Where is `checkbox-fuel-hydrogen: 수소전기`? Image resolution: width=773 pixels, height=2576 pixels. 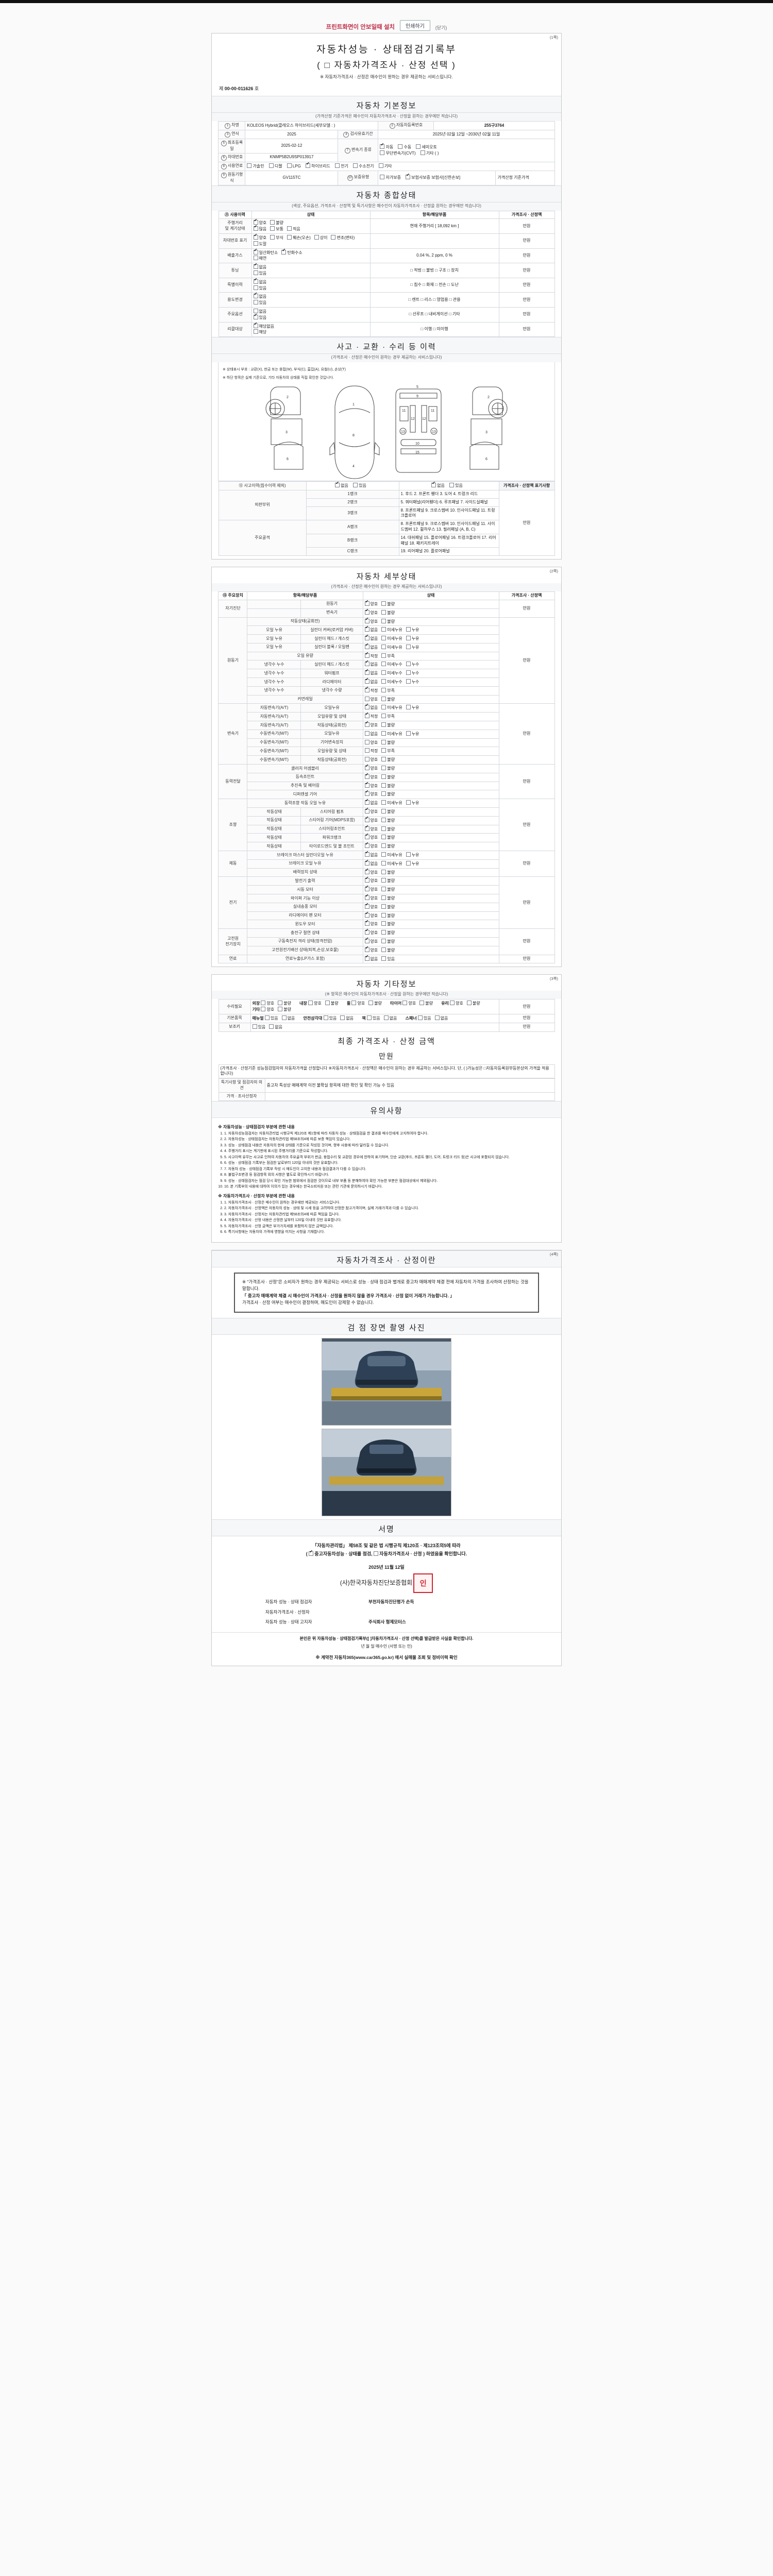
checkbox-fuel-hydrogen: 수소전기 is located at coordinates (363, 167).